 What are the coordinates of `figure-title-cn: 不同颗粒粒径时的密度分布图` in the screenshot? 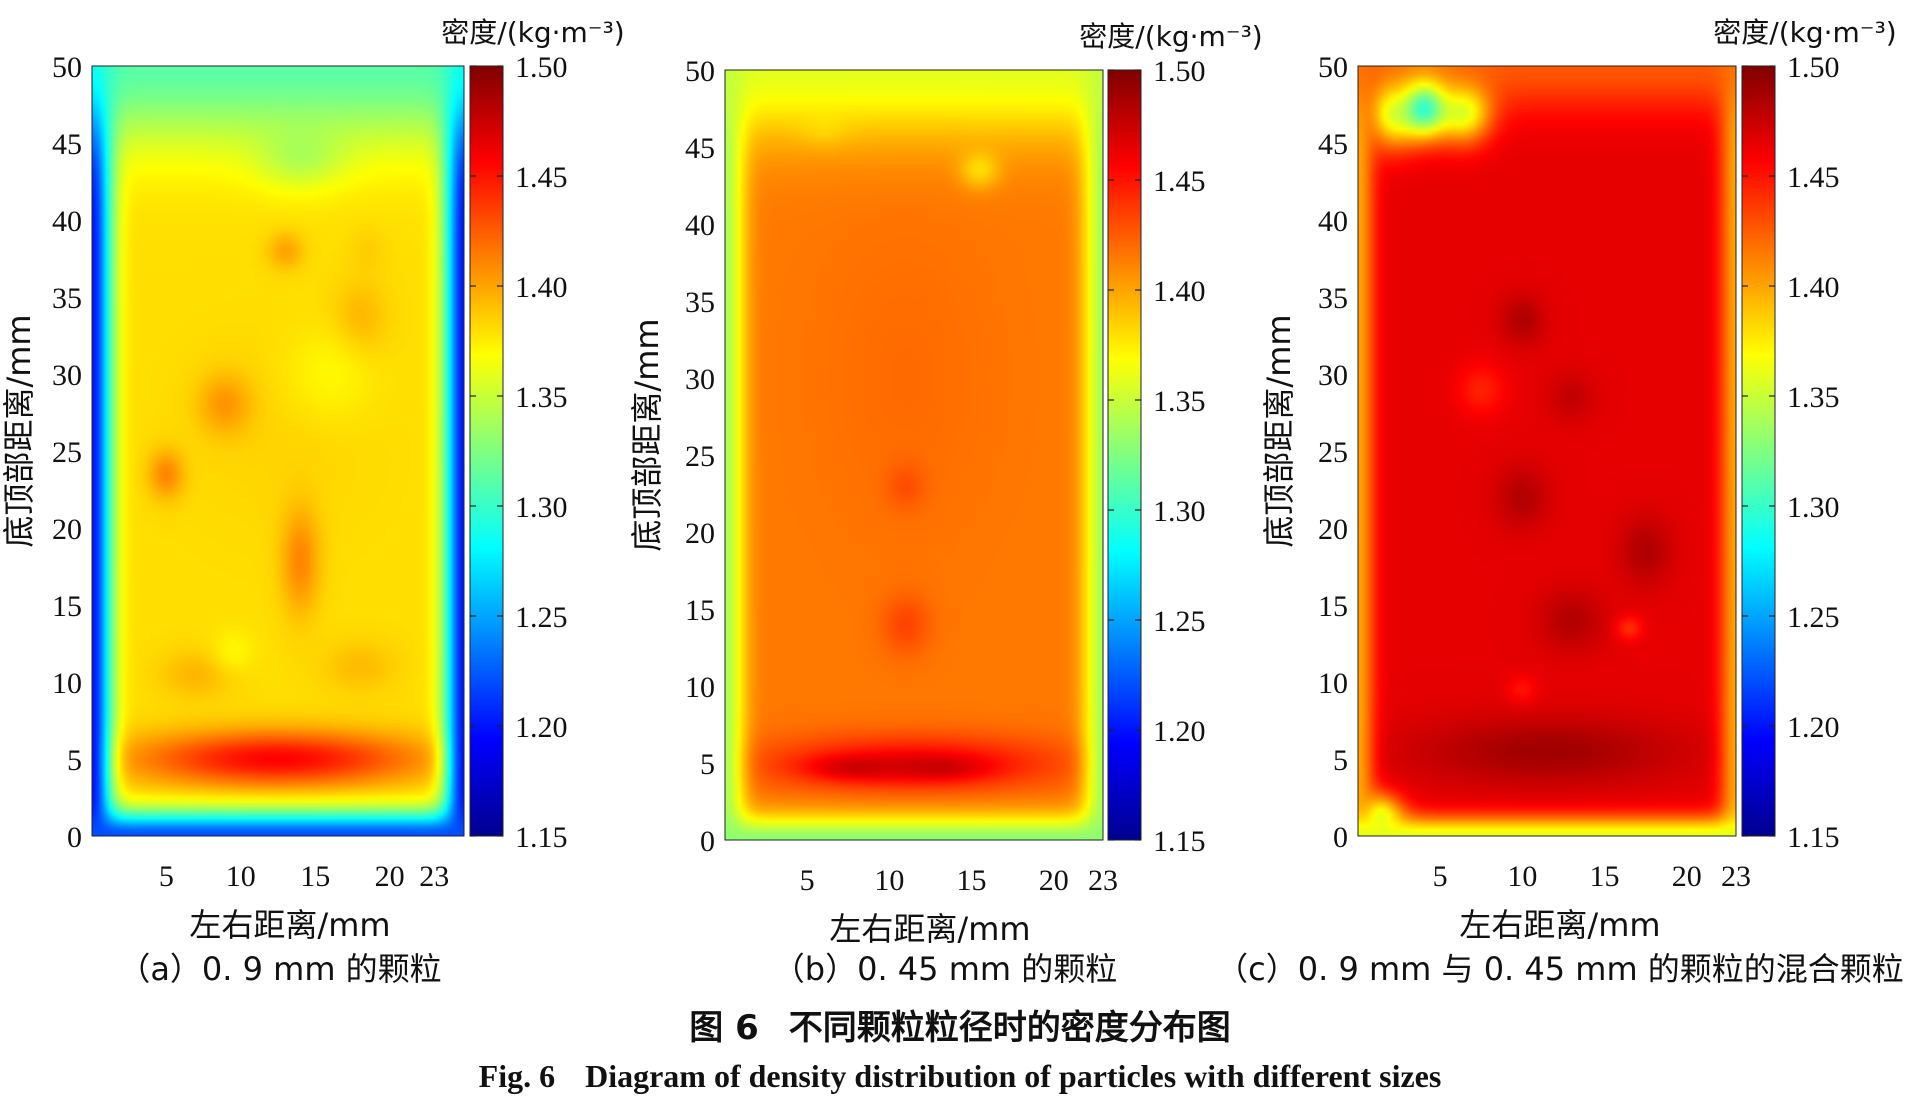 It's located at (1009, 1028).